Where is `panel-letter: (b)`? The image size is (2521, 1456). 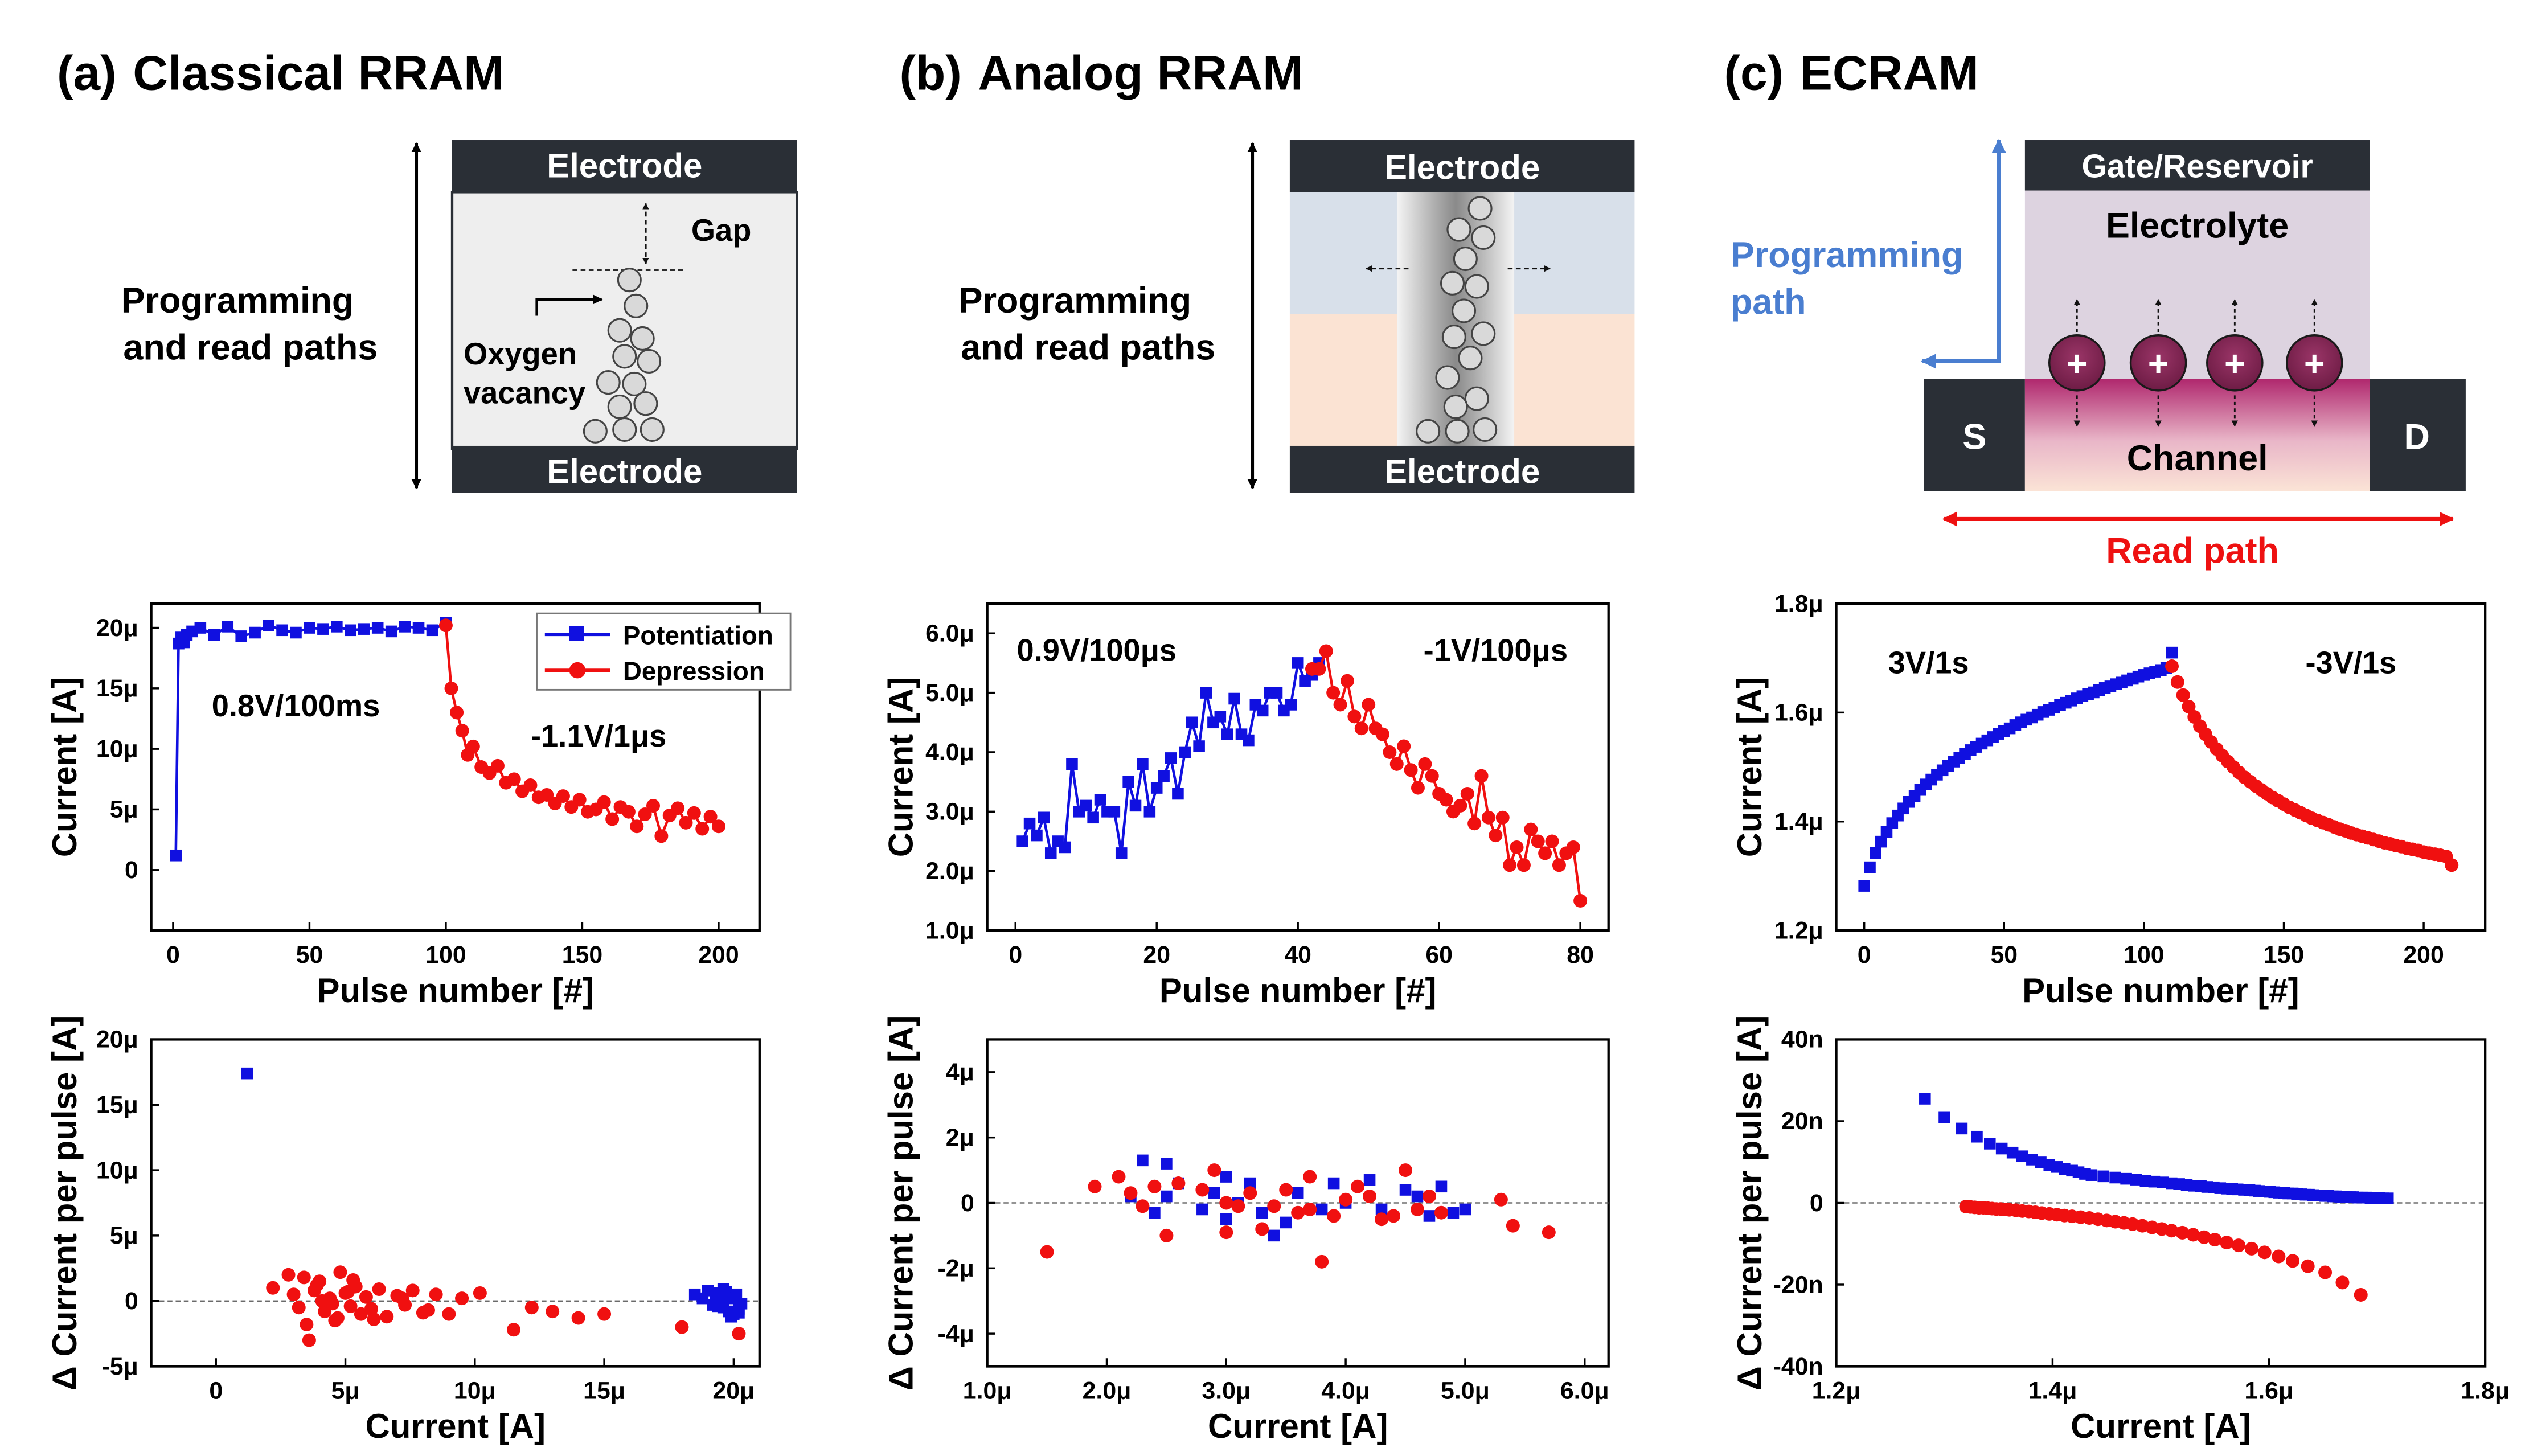 panel-letter: (b) is located at coordinates (930, 73).